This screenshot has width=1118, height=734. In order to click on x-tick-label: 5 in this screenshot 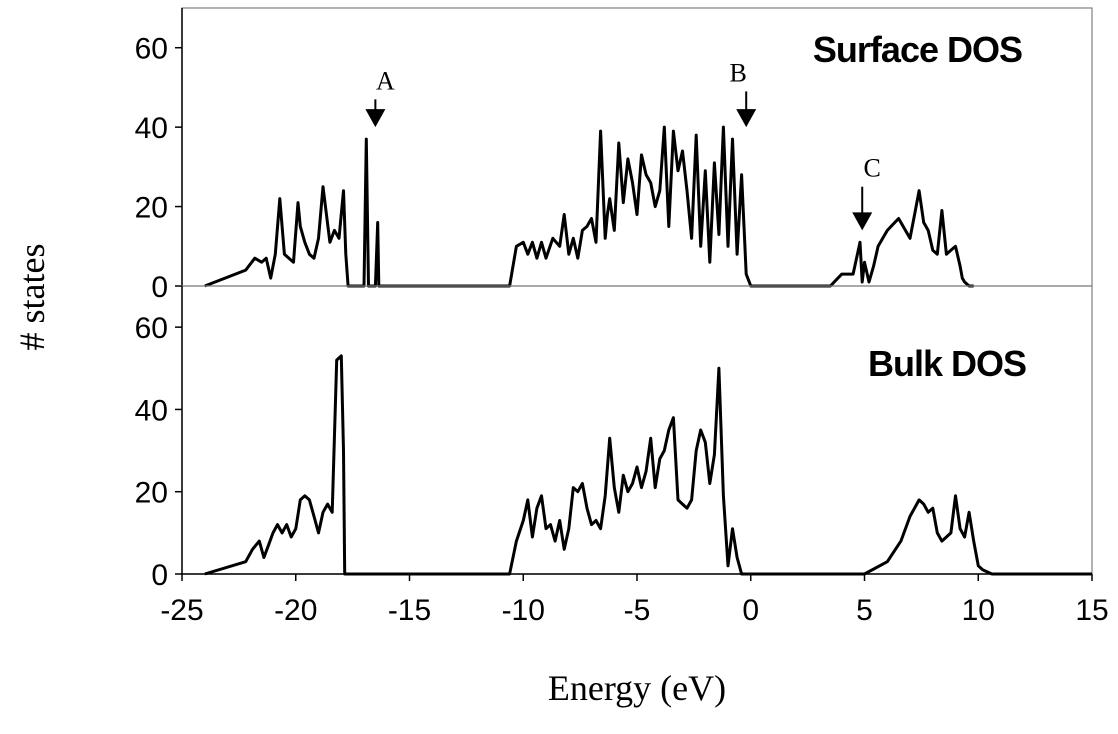, I will do `click(864, 610)`.